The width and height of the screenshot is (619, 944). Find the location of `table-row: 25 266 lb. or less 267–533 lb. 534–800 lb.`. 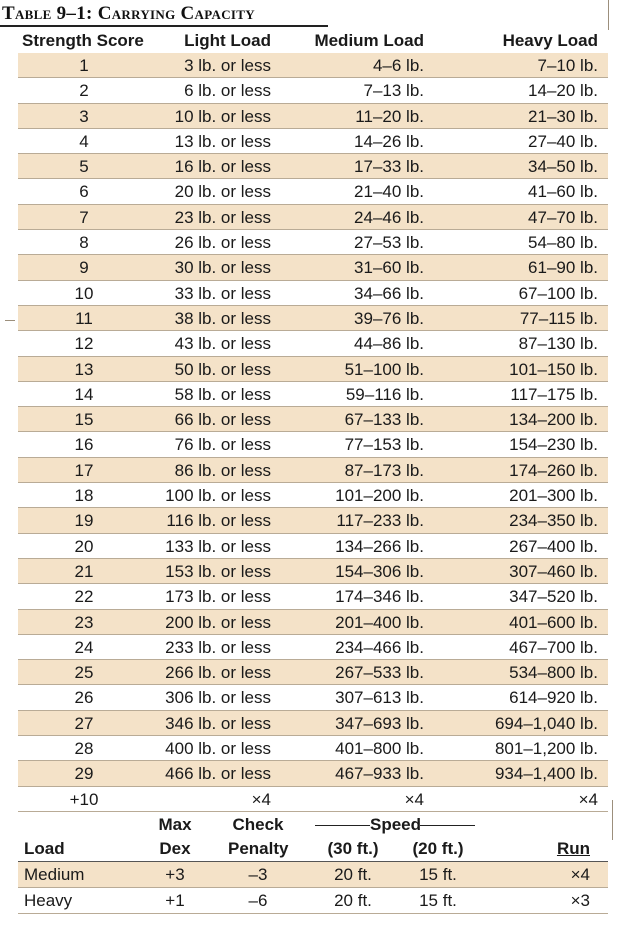

table-row: 25 266 lb. or less 267–533 lb. 534–800 lb. is located at coordinates (313, 673).